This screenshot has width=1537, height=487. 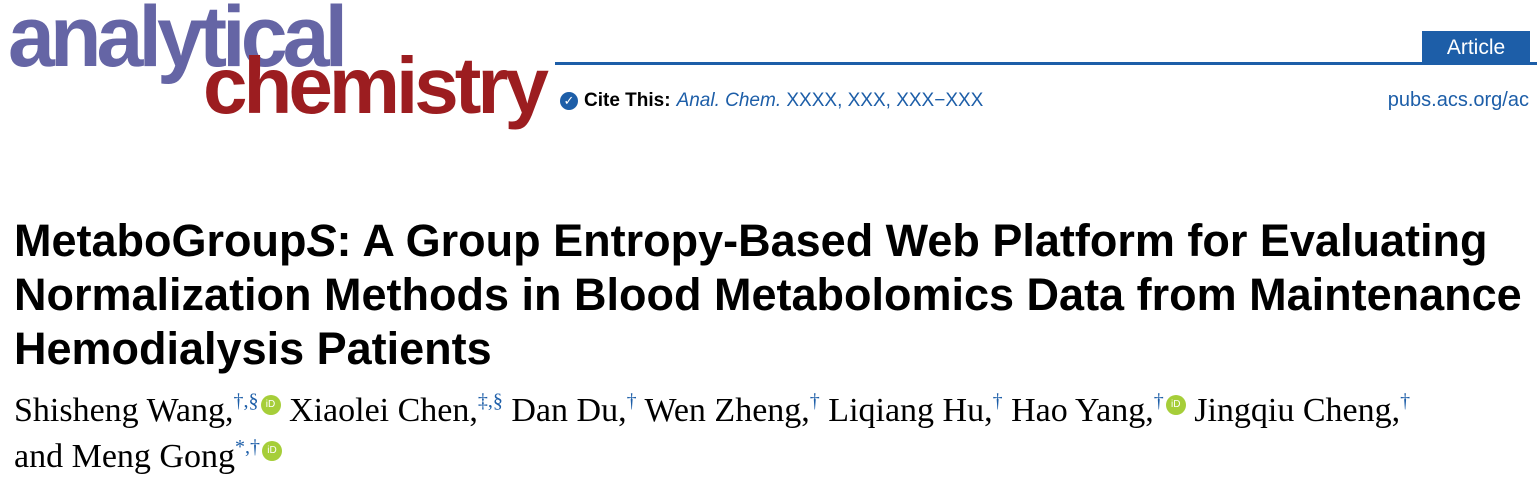 What do you see at coordinates (396, 409) in the screenshot?
I see `author: Xiaolei Chen,‡,§` at bounding box center [396, 409].